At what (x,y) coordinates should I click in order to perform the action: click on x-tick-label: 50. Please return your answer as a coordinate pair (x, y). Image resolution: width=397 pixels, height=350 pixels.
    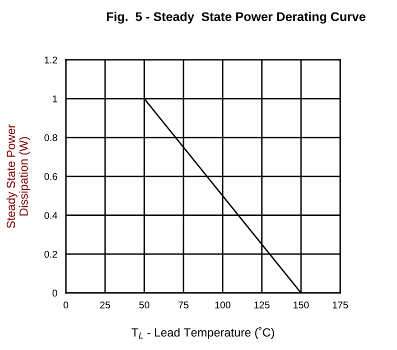
    Looking at the image, I should click on (144, 305).